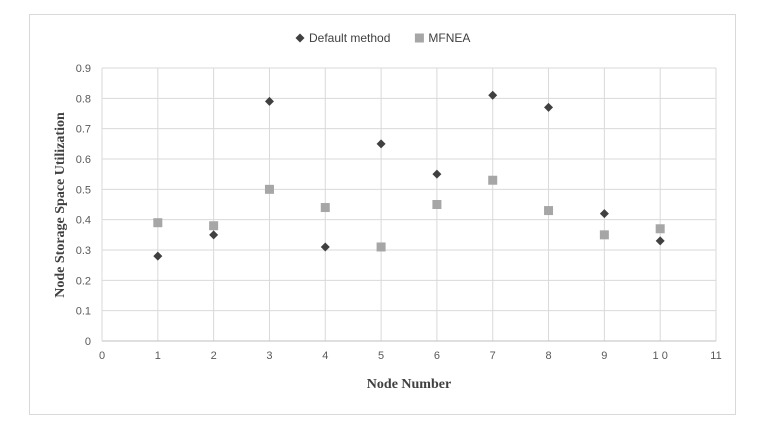 This screenshot has height=434, width=760. Describe the element at coordinates (83, 69) in the screenshot. I see `y-tick-label: 0.9` at that location.